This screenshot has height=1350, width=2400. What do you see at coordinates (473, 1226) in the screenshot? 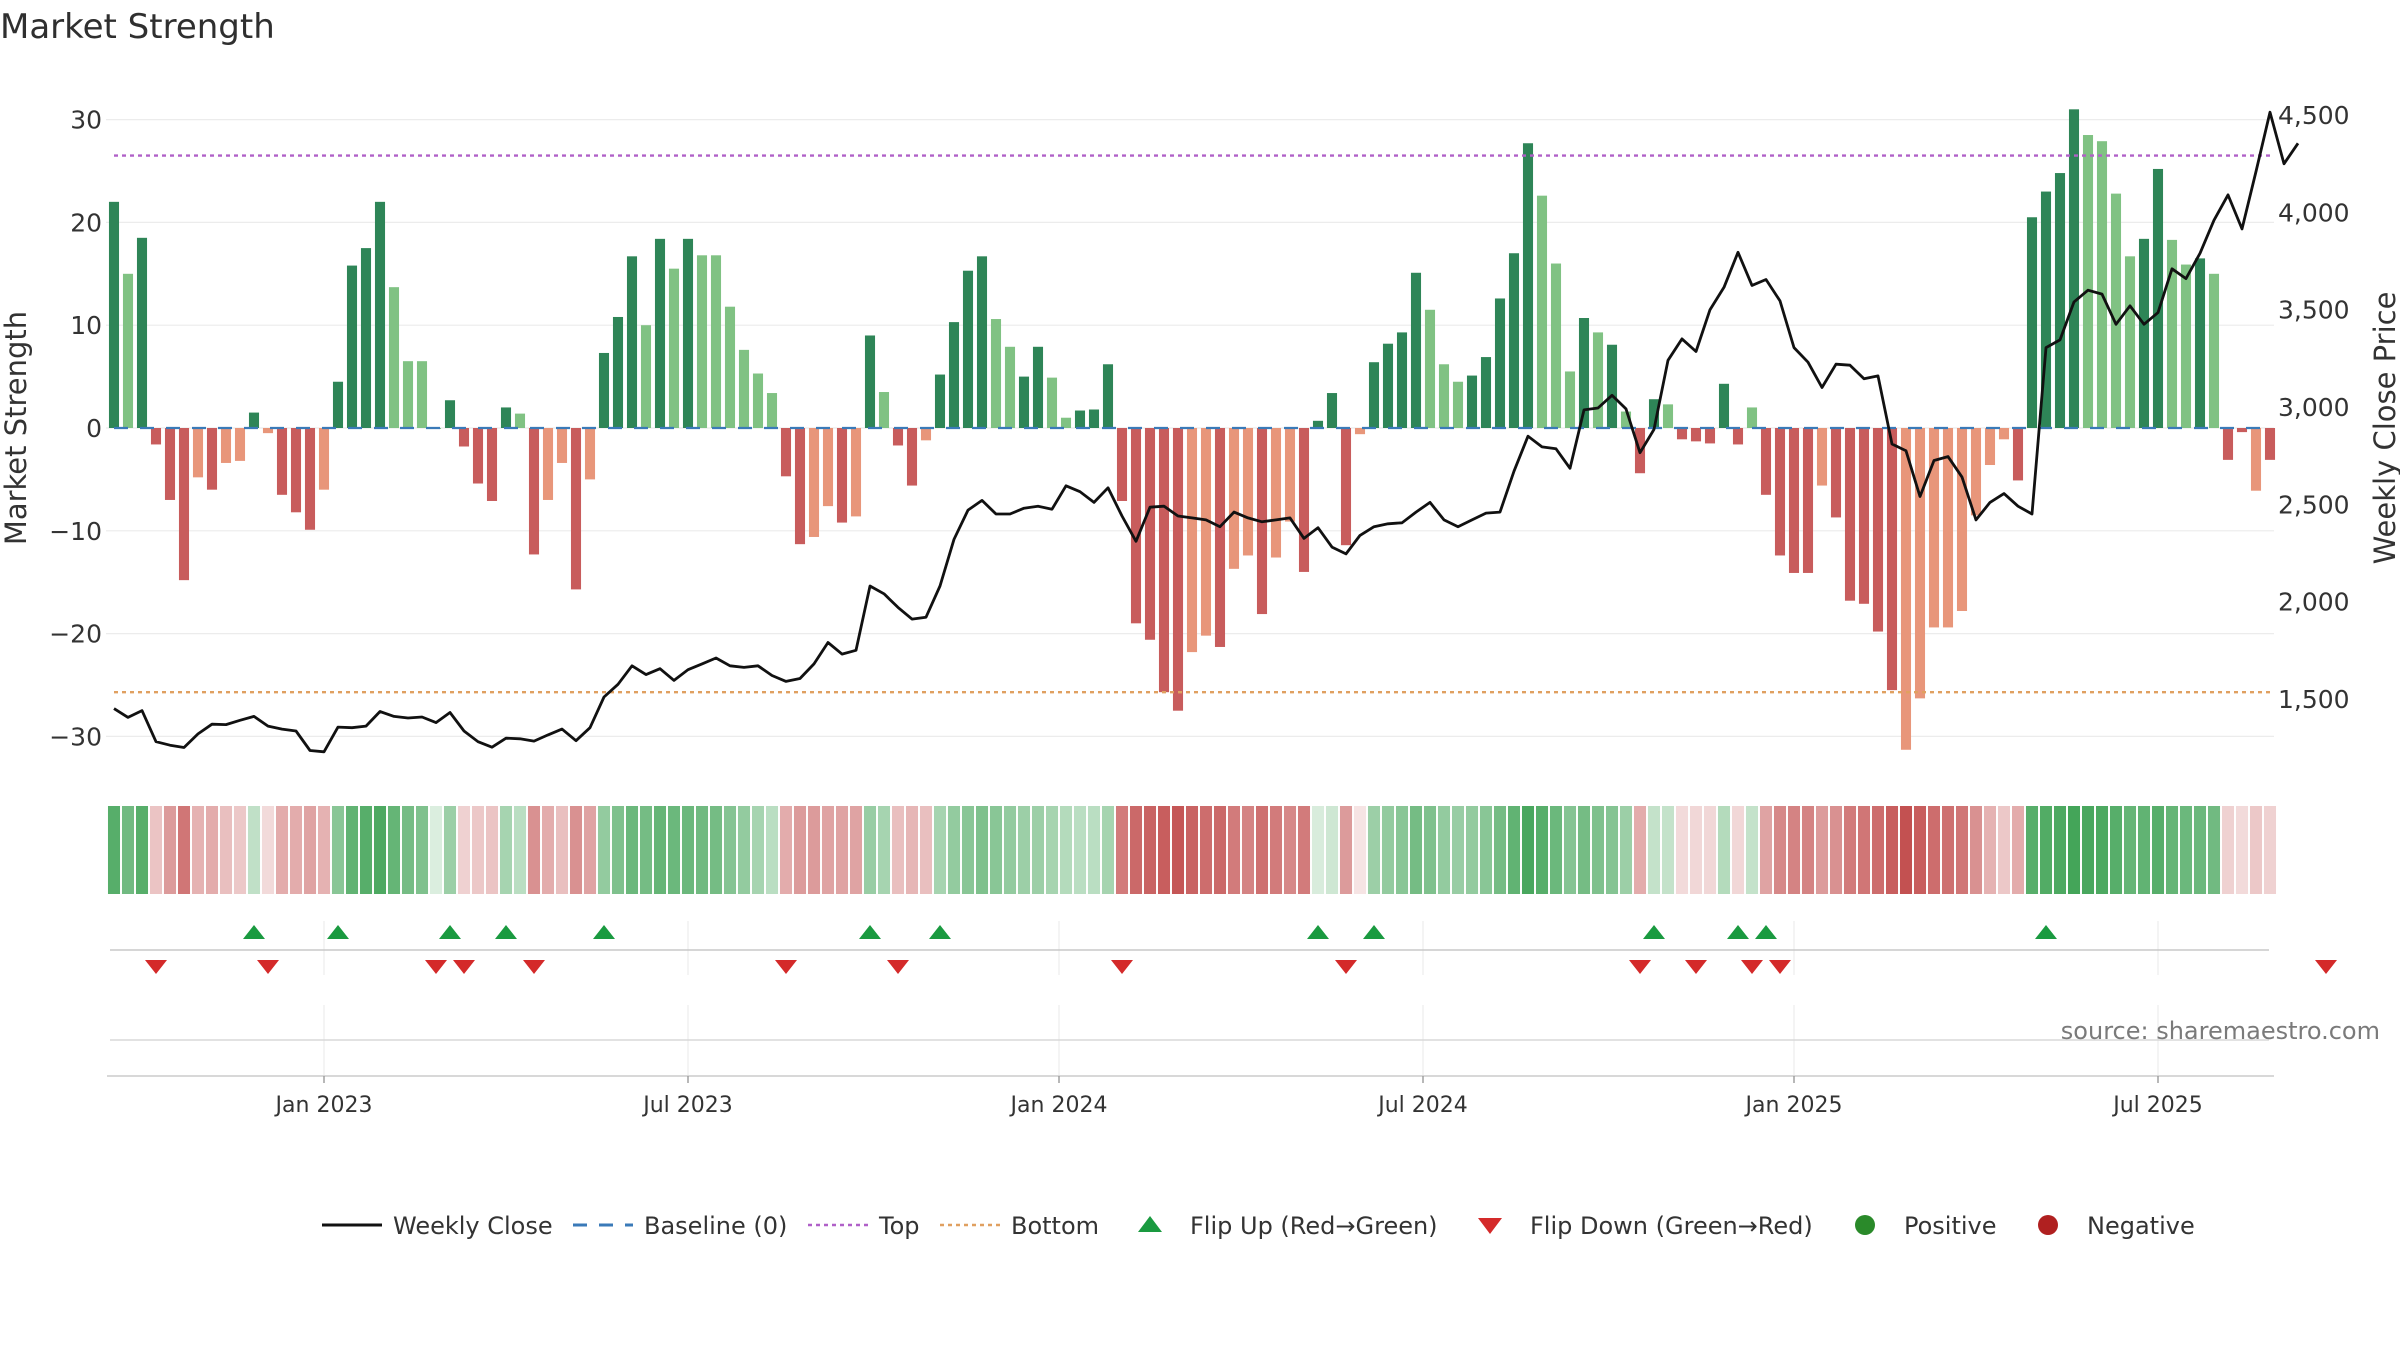
I see `legend-label: Weekly Close` at bounding box center [473, 1226].